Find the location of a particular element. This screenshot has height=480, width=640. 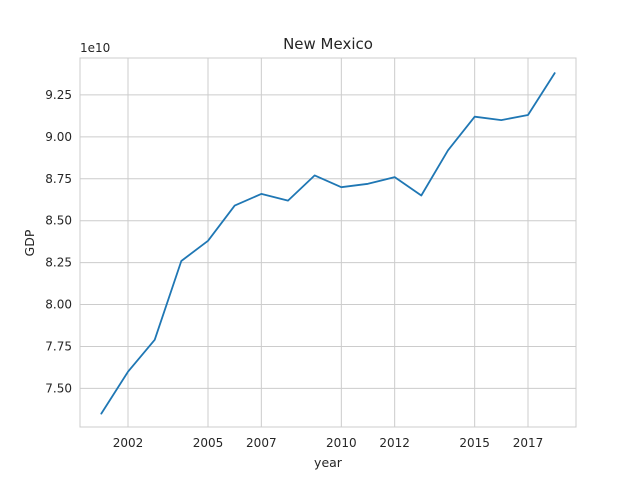

y-tick-label: 8.00 is located at coordinates (58, 305).